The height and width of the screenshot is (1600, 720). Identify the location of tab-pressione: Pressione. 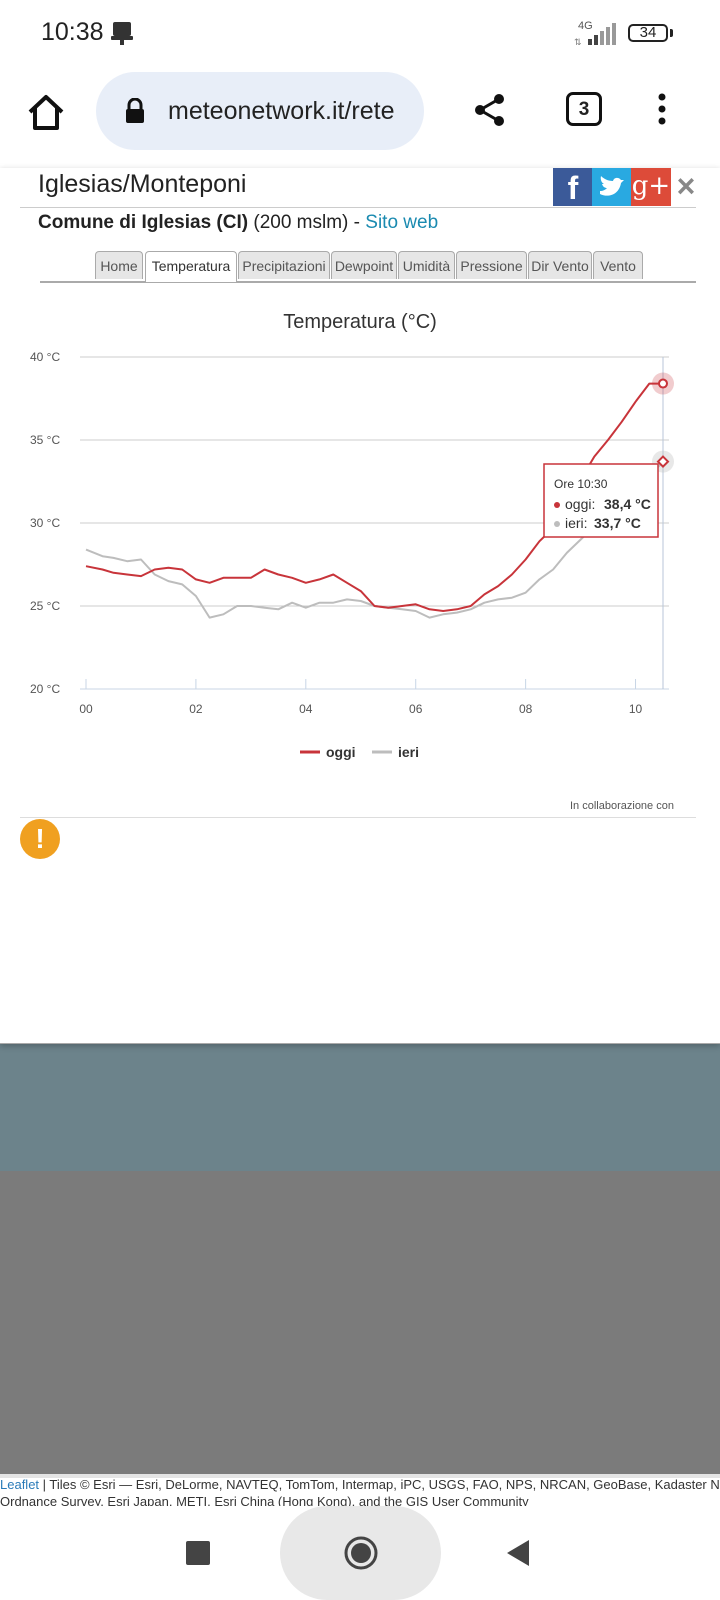
(491, 265).